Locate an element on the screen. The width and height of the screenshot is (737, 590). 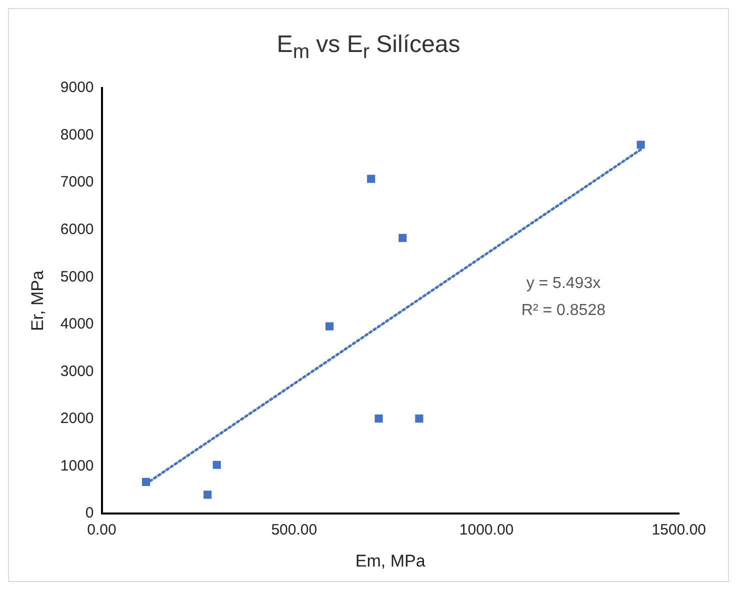
y-tick-label: 4000 is located at coordinates (77, 324).